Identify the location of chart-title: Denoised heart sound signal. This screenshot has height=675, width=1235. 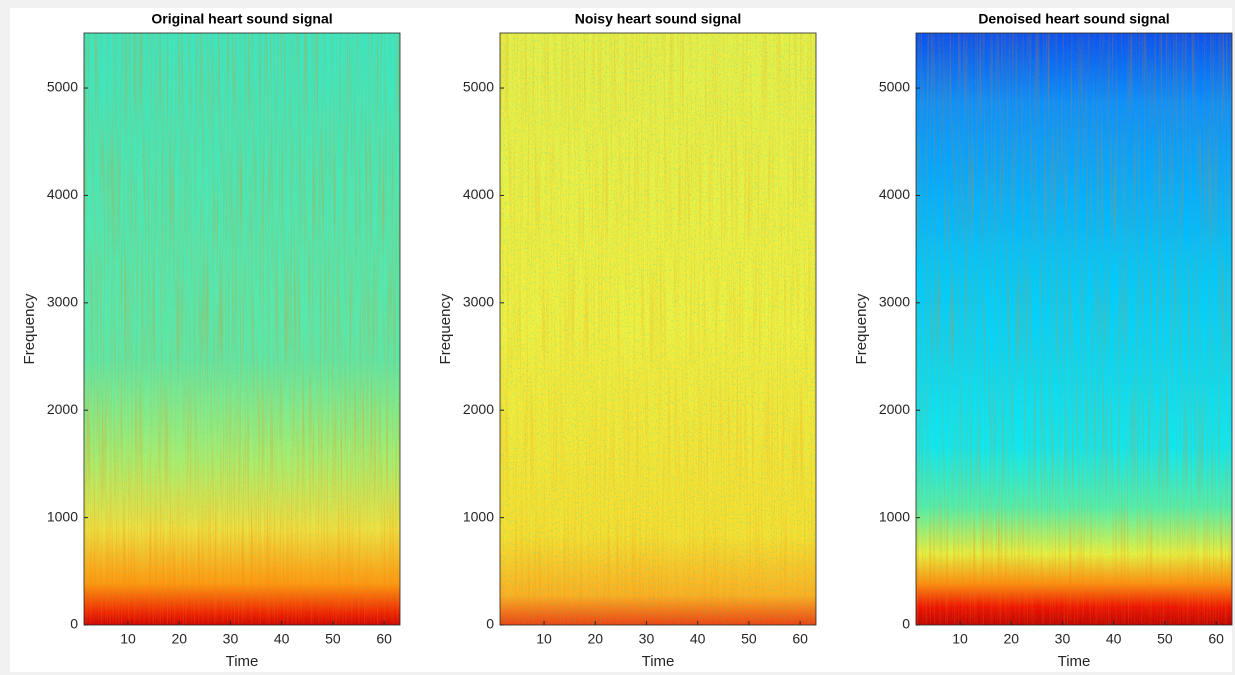
(1073, 19).